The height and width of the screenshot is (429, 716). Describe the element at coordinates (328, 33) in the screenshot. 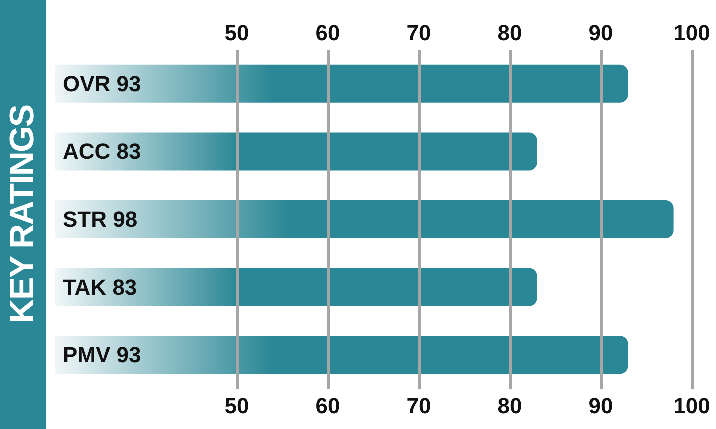

I see `x2-tick-label: 60` at that location.